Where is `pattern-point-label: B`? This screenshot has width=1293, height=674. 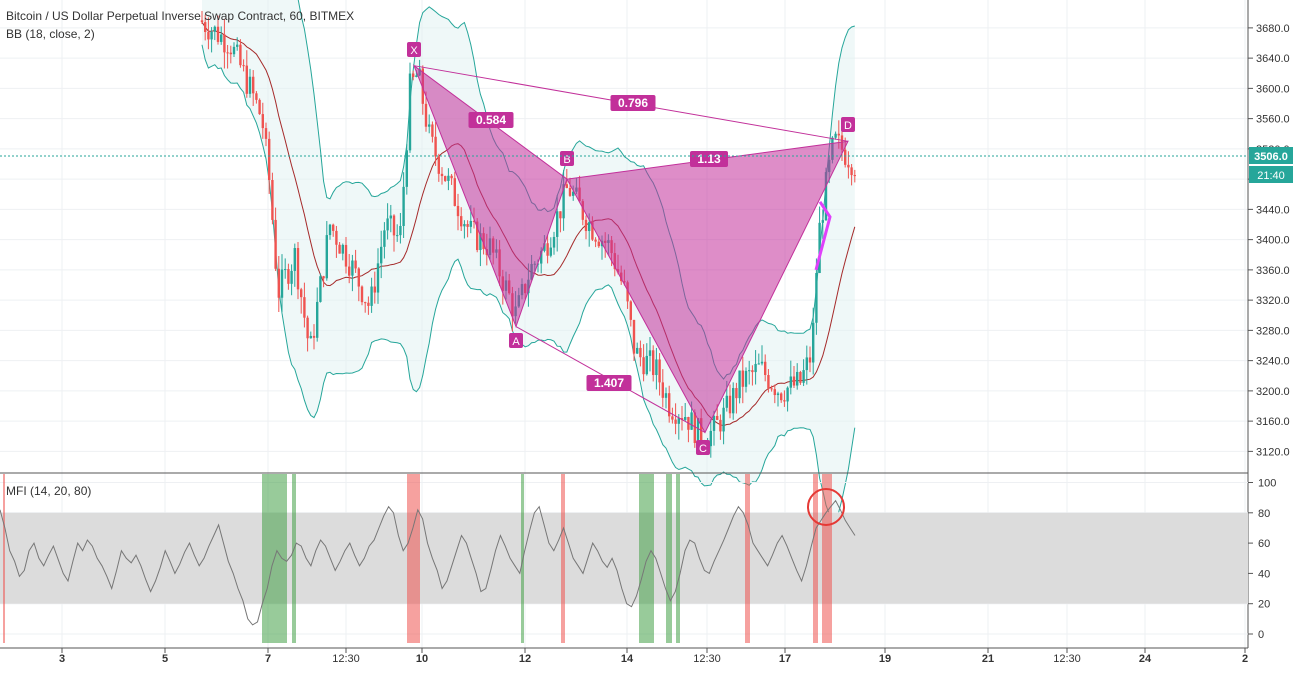 pattern-point-label: B is located at coordinates (566, 160).